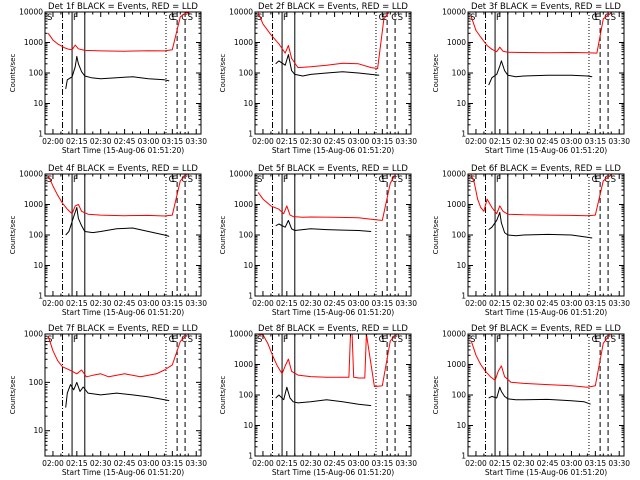 This screenshot has height=480, width=640. I want to click on panel-title: Det 4f BLACK = Events, RED = LLD, so click(123, 169).